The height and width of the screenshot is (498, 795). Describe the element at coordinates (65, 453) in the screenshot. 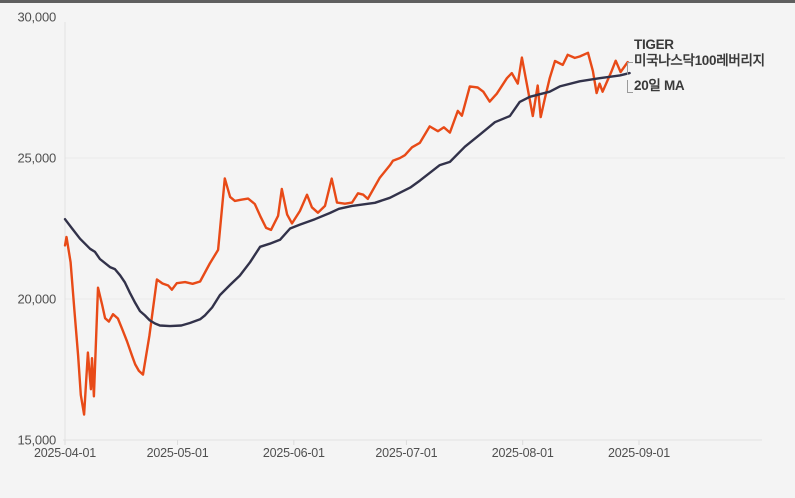

I see `x-tick-label: 2025-04-01` at that location.